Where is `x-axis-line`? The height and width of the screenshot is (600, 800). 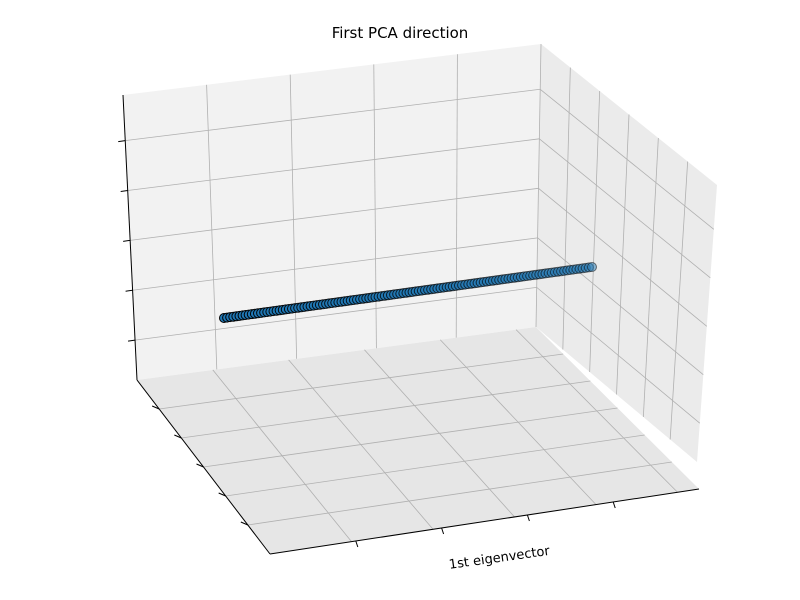 x-axis-line is located at coordinates (484, 521).